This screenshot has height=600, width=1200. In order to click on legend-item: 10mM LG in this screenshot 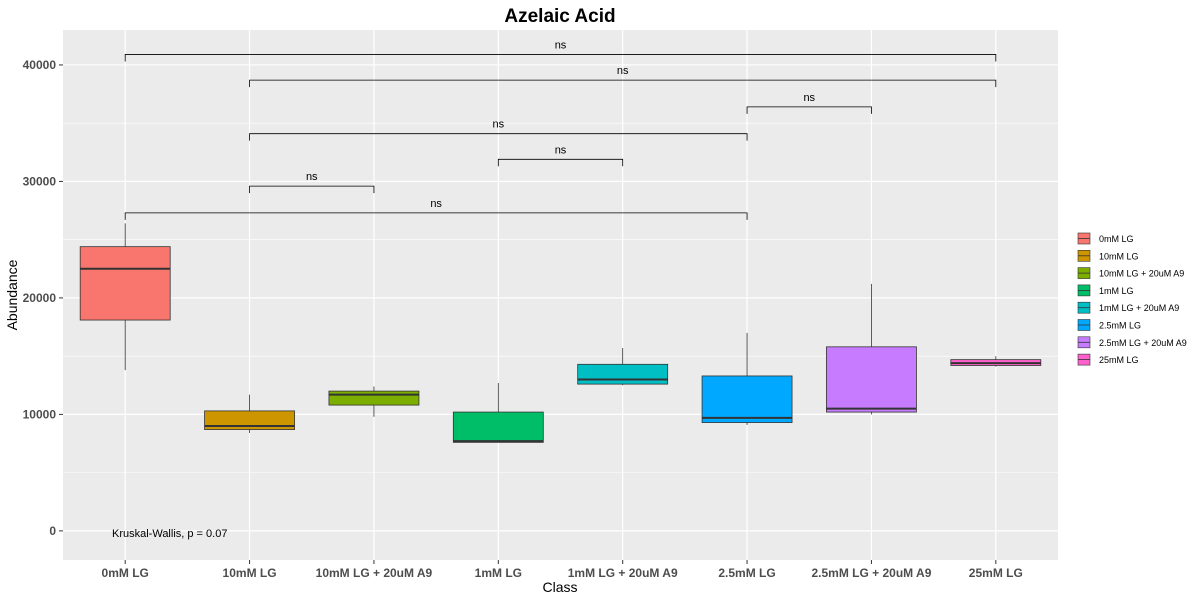, I will do `click(1108, 256)`.